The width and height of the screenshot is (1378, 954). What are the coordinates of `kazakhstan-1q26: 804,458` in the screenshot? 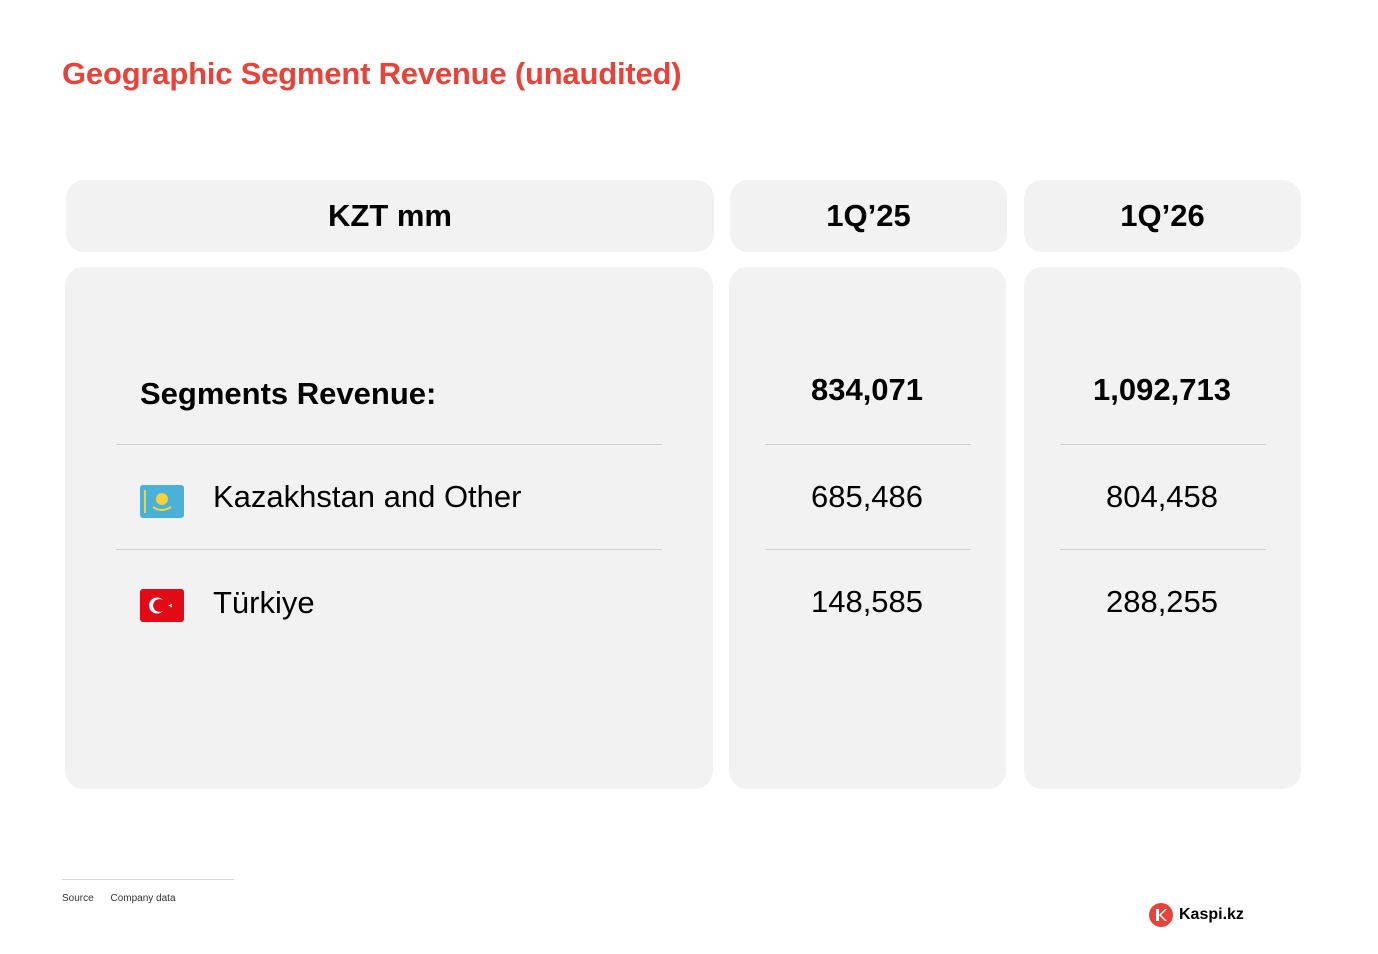 It's located at (1162, 496).